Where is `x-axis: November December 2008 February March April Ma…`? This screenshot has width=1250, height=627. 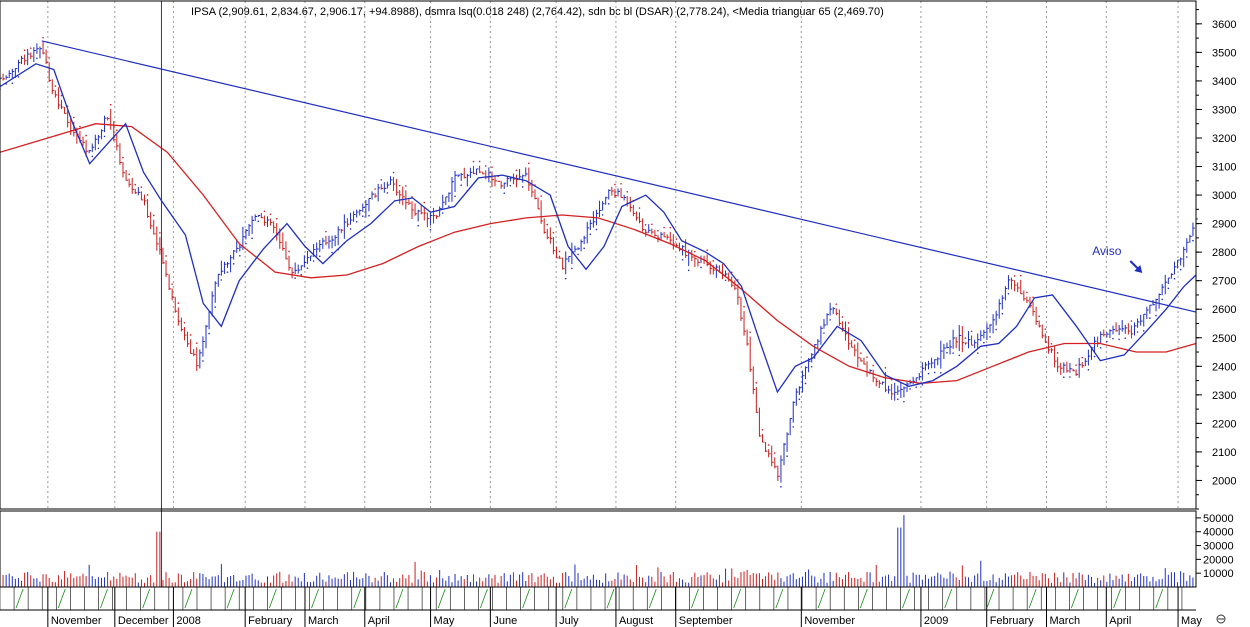
x-axis: November December 2008 February March April Ma… is located at coordinates (601, 607).